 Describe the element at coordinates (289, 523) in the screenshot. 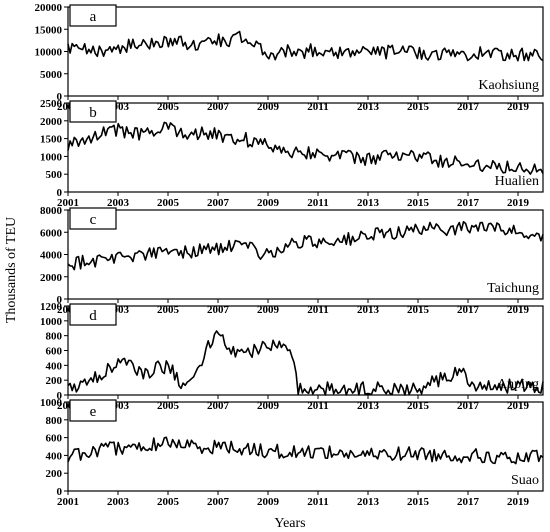

I see `x-axis-label: Years` at that location.